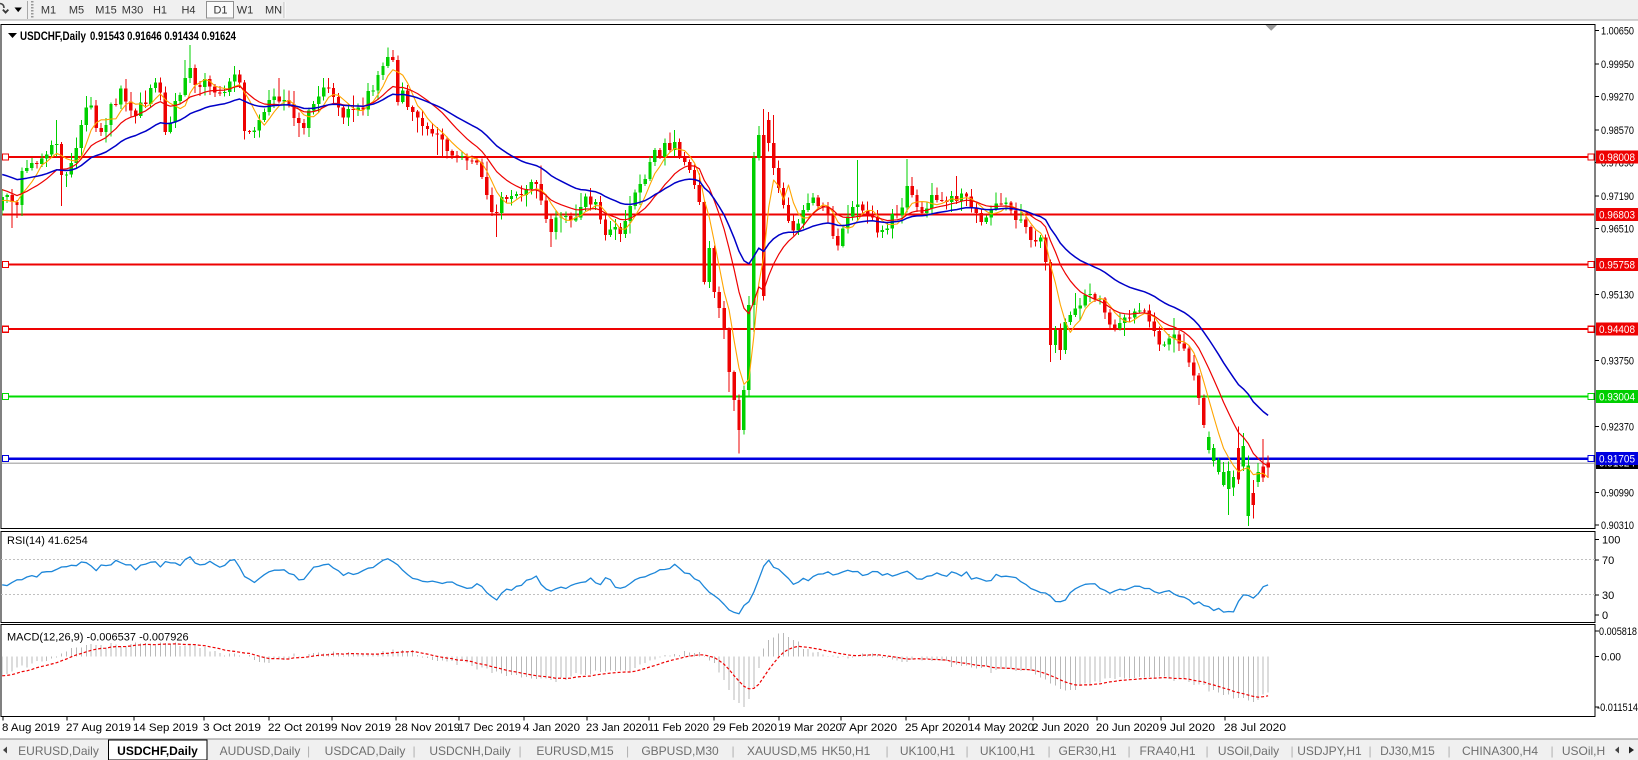 The width and height of the screenshot is (1638, 760). What do you see at coordinates (98, 728) in the screenshot?
I see `svg-text: 27 Aug 2019` at bounding box center [98, 728].